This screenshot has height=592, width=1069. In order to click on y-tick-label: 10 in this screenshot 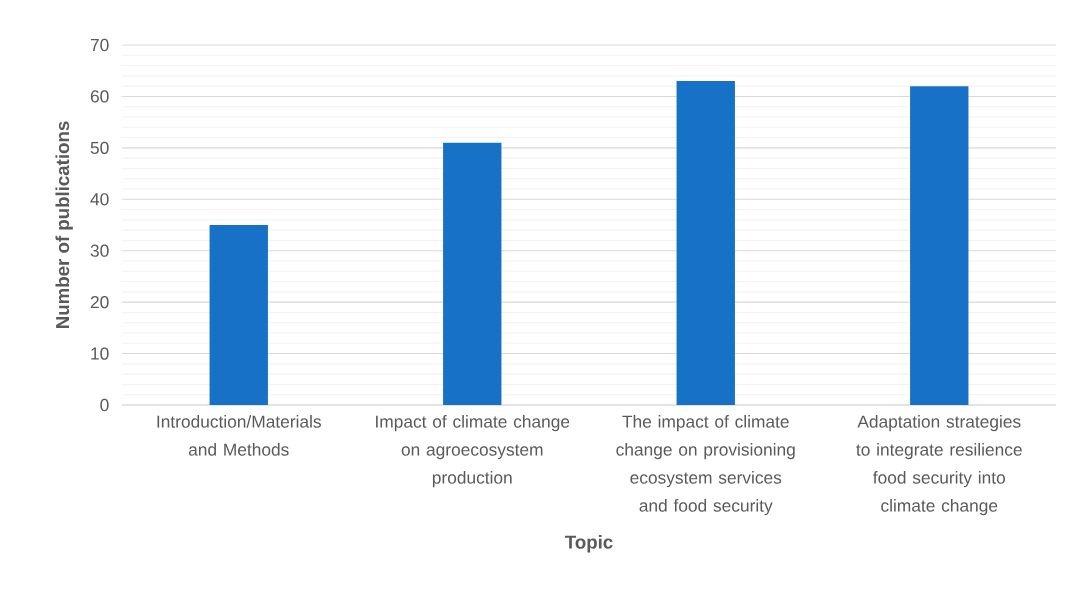, I will do `click(100, 353)`.